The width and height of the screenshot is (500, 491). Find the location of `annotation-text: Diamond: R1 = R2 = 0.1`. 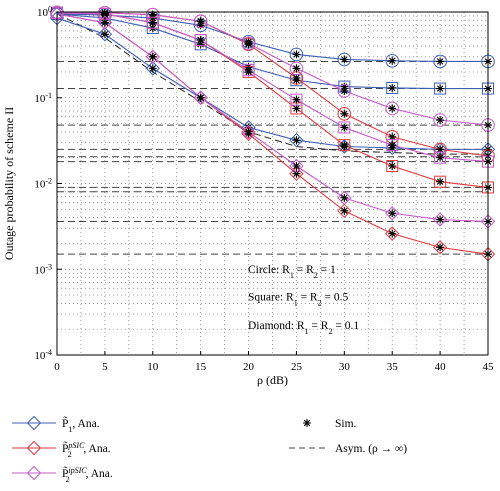

annotation-text: Diamond: R1 = R2 = 0.1 is located at coordinates (303, 328).